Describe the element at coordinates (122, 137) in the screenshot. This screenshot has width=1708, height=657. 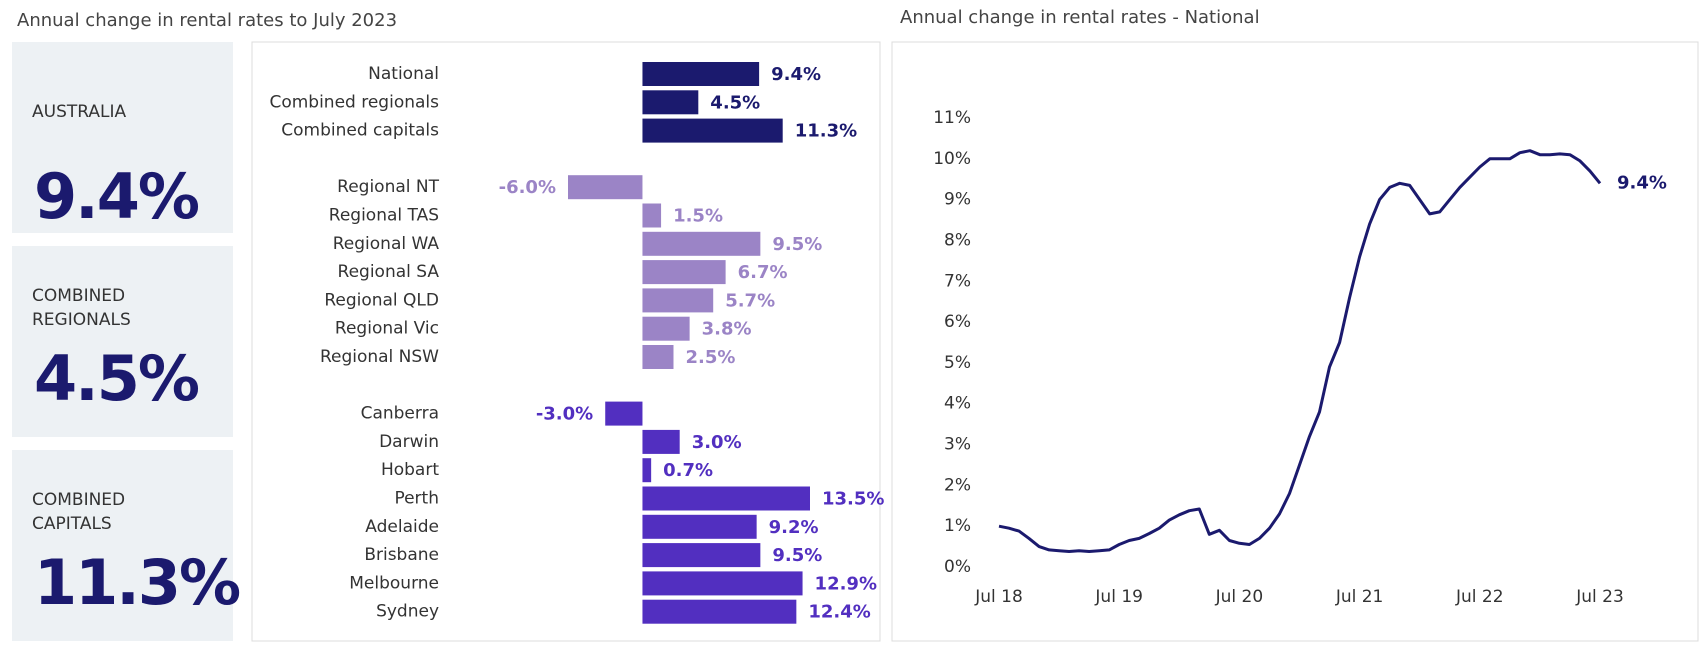
I see `kpi-card: AUSTRALIA 9.4%` at that location.